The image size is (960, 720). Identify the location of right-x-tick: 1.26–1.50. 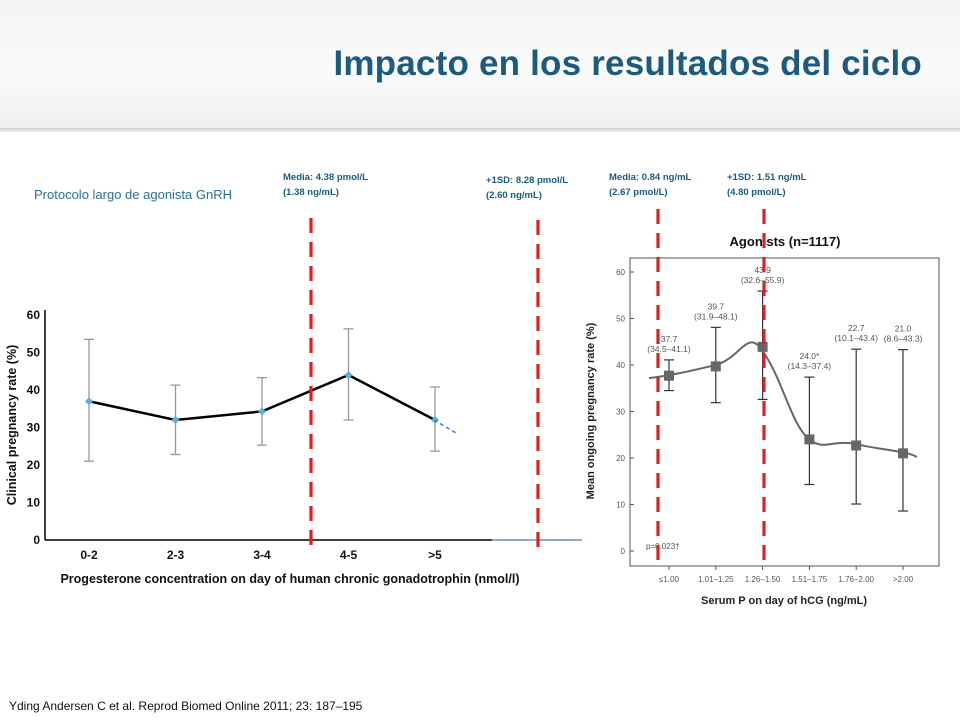
(763, 579).